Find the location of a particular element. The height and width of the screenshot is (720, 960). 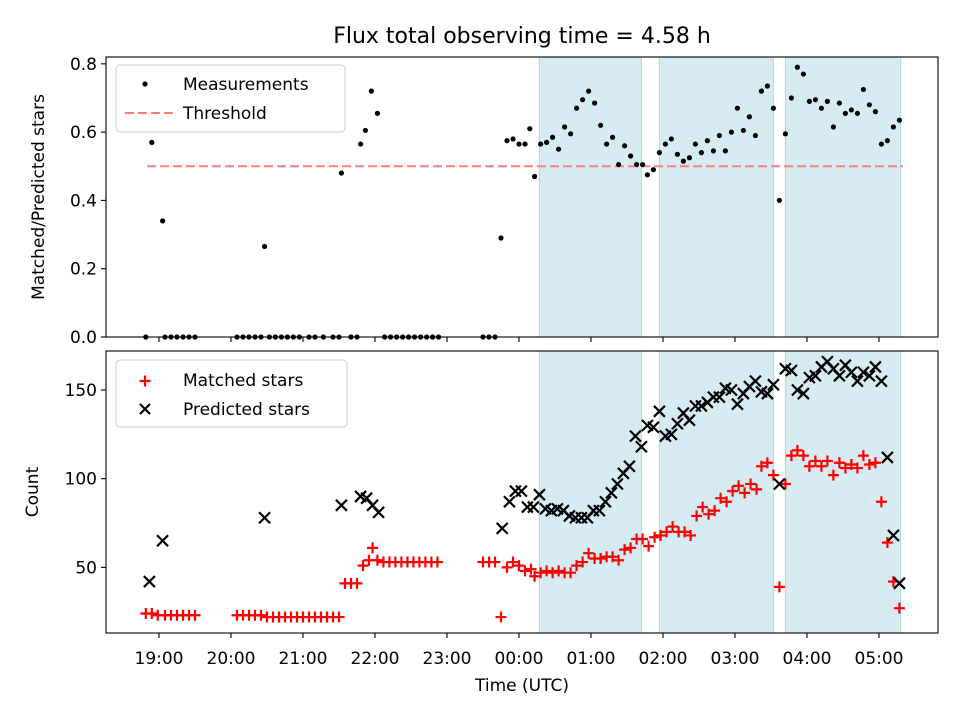

x-axis-label: Time (UTC) is located at coordinates (521, 686).